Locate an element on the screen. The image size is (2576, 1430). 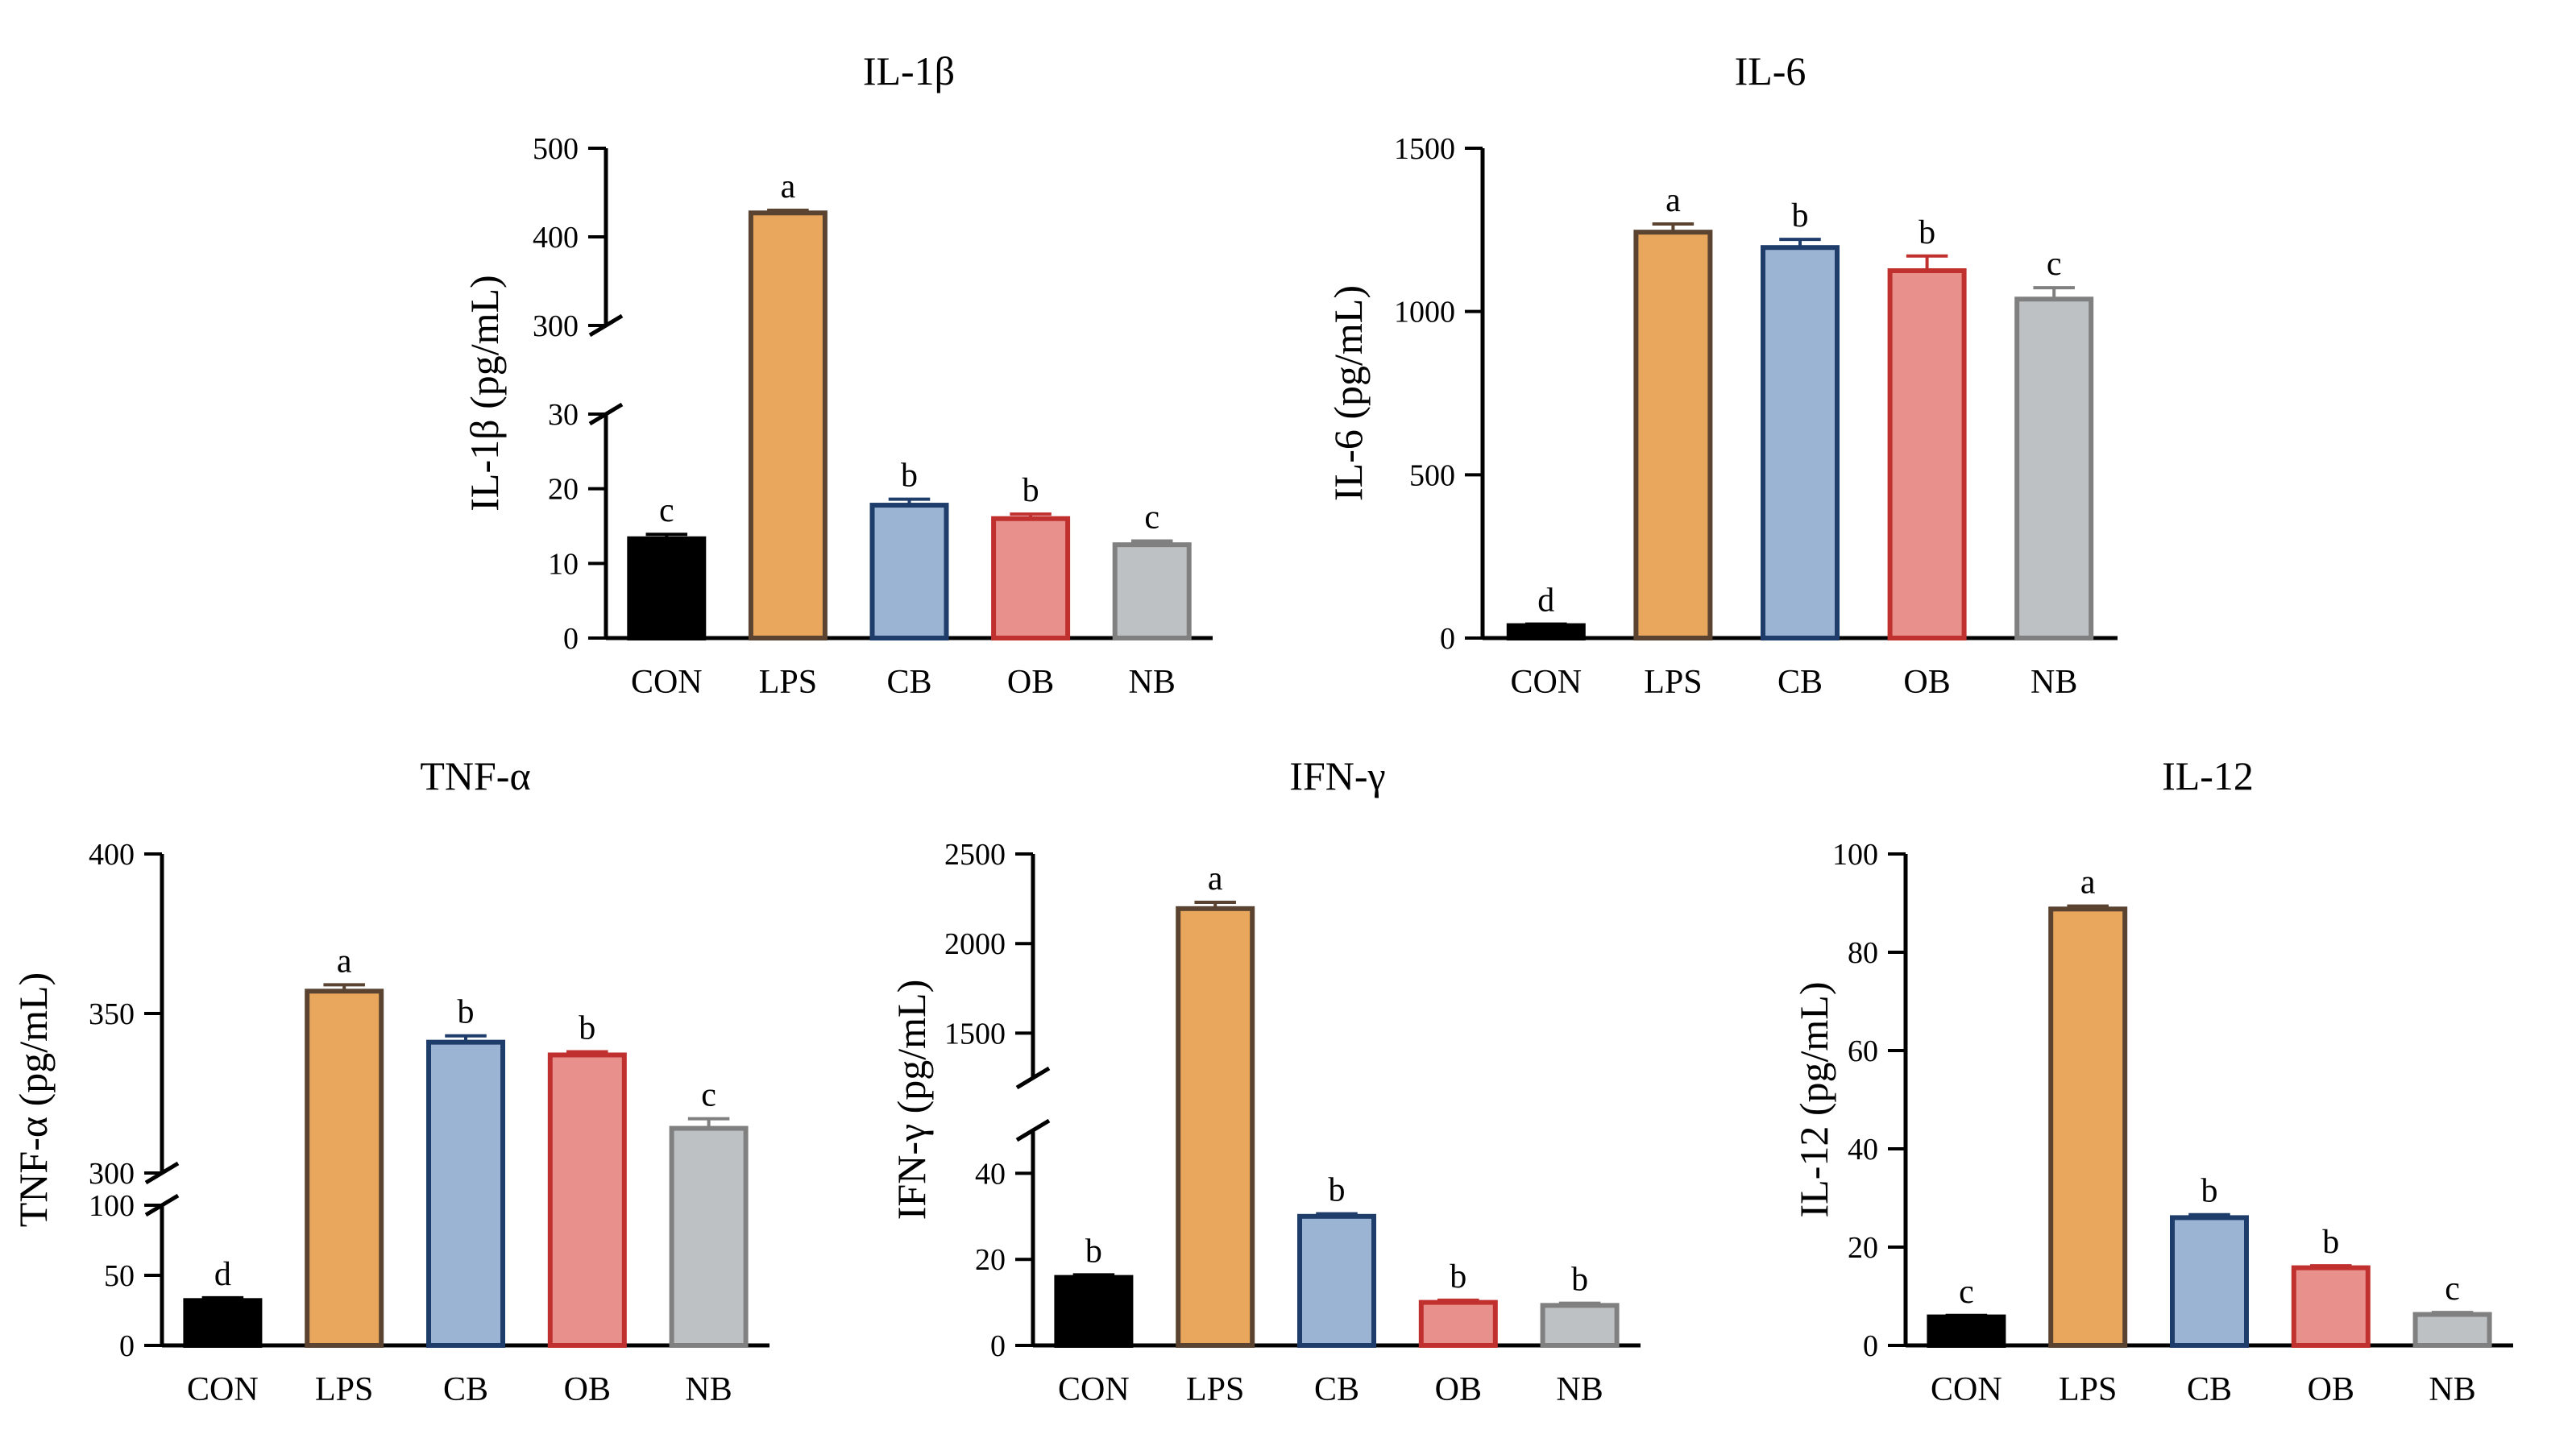
chart-title: IL-6 is located at coordinates (1771, 70).